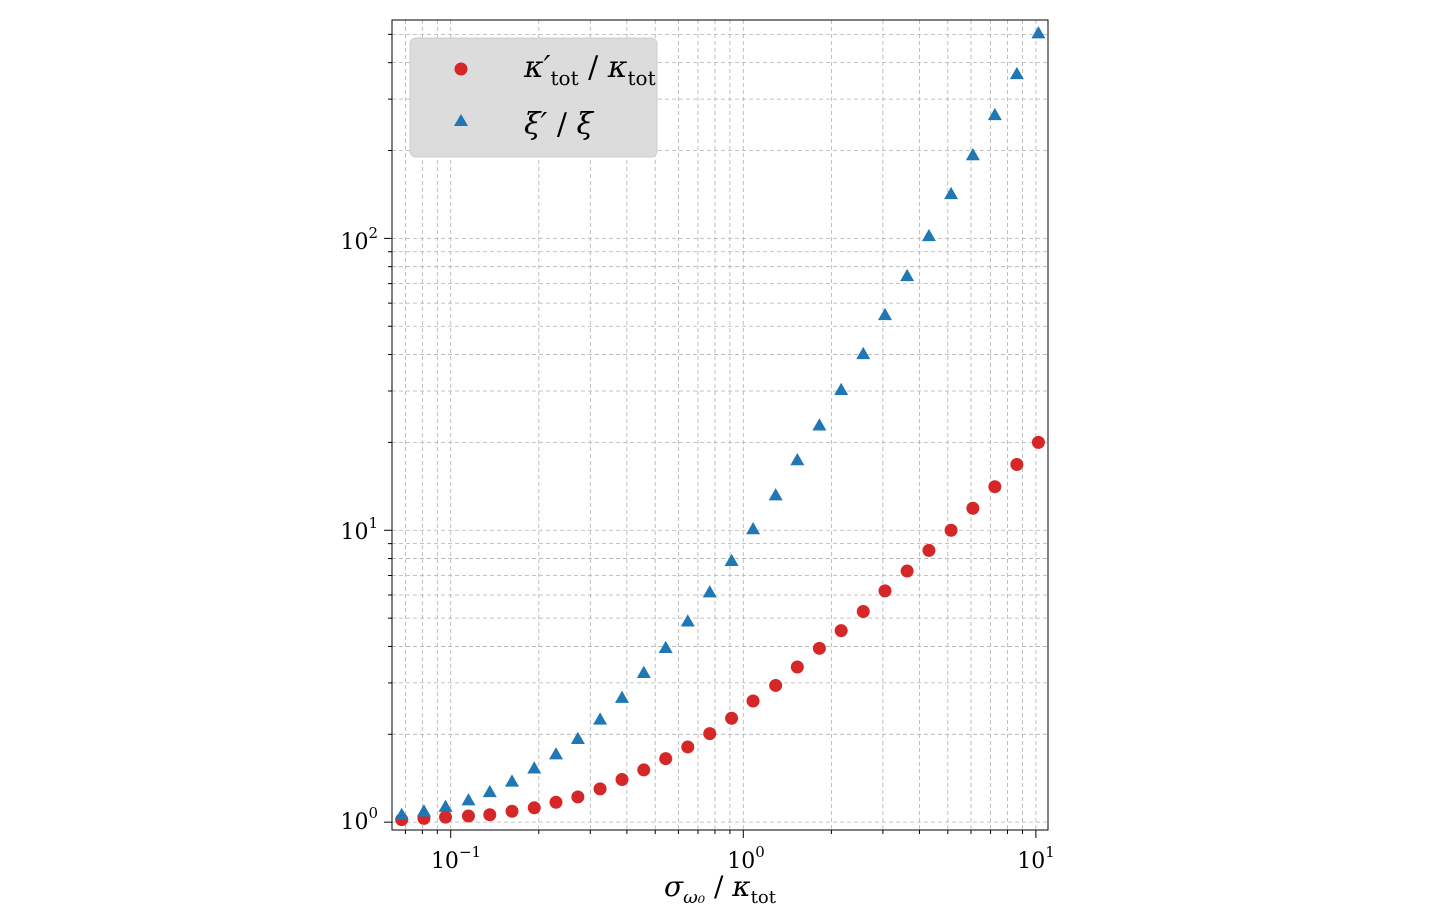 The height and width of the screenshot is (922, 1440). Describe the element at coordinates (456, 858) in the screenshot. I see `x-tick-label-0: 10⁻¹` at that location.